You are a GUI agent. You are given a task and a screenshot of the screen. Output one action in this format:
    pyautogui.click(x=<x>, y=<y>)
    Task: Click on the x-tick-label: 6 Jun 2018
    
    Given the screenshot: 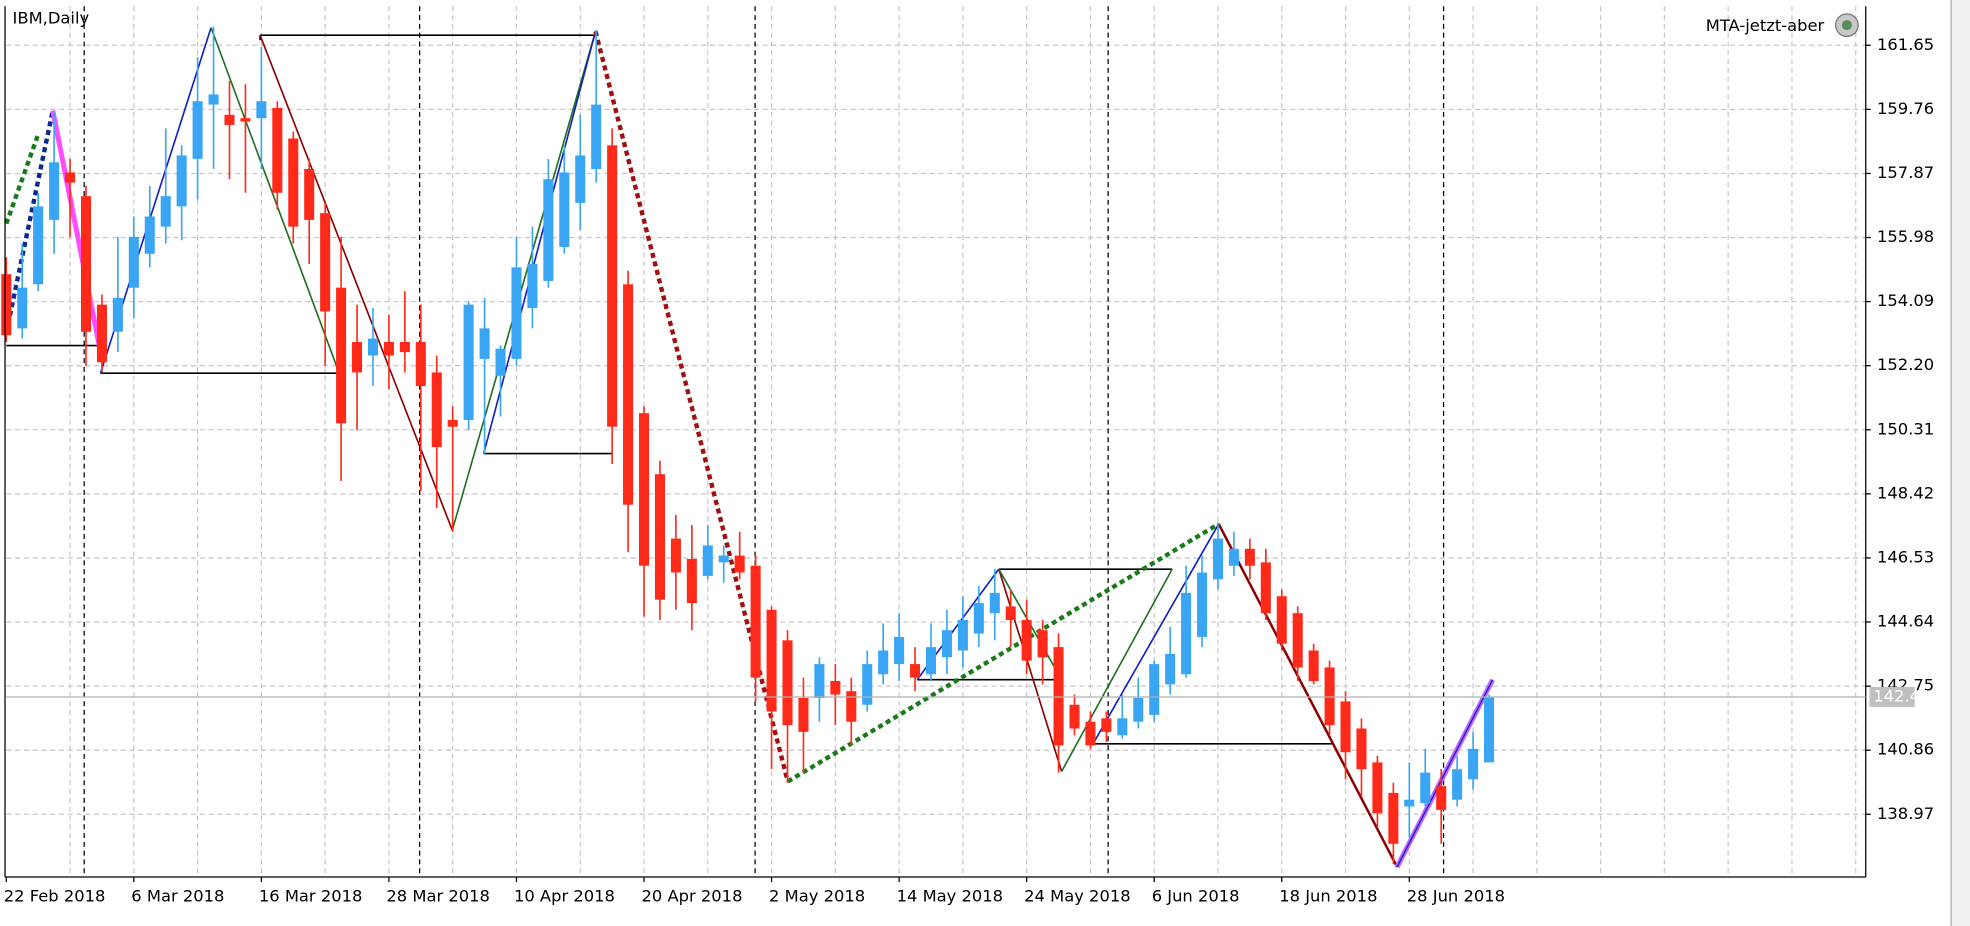 What is the action you would take?
    pyautogui.click(x=1196, y=896)
    